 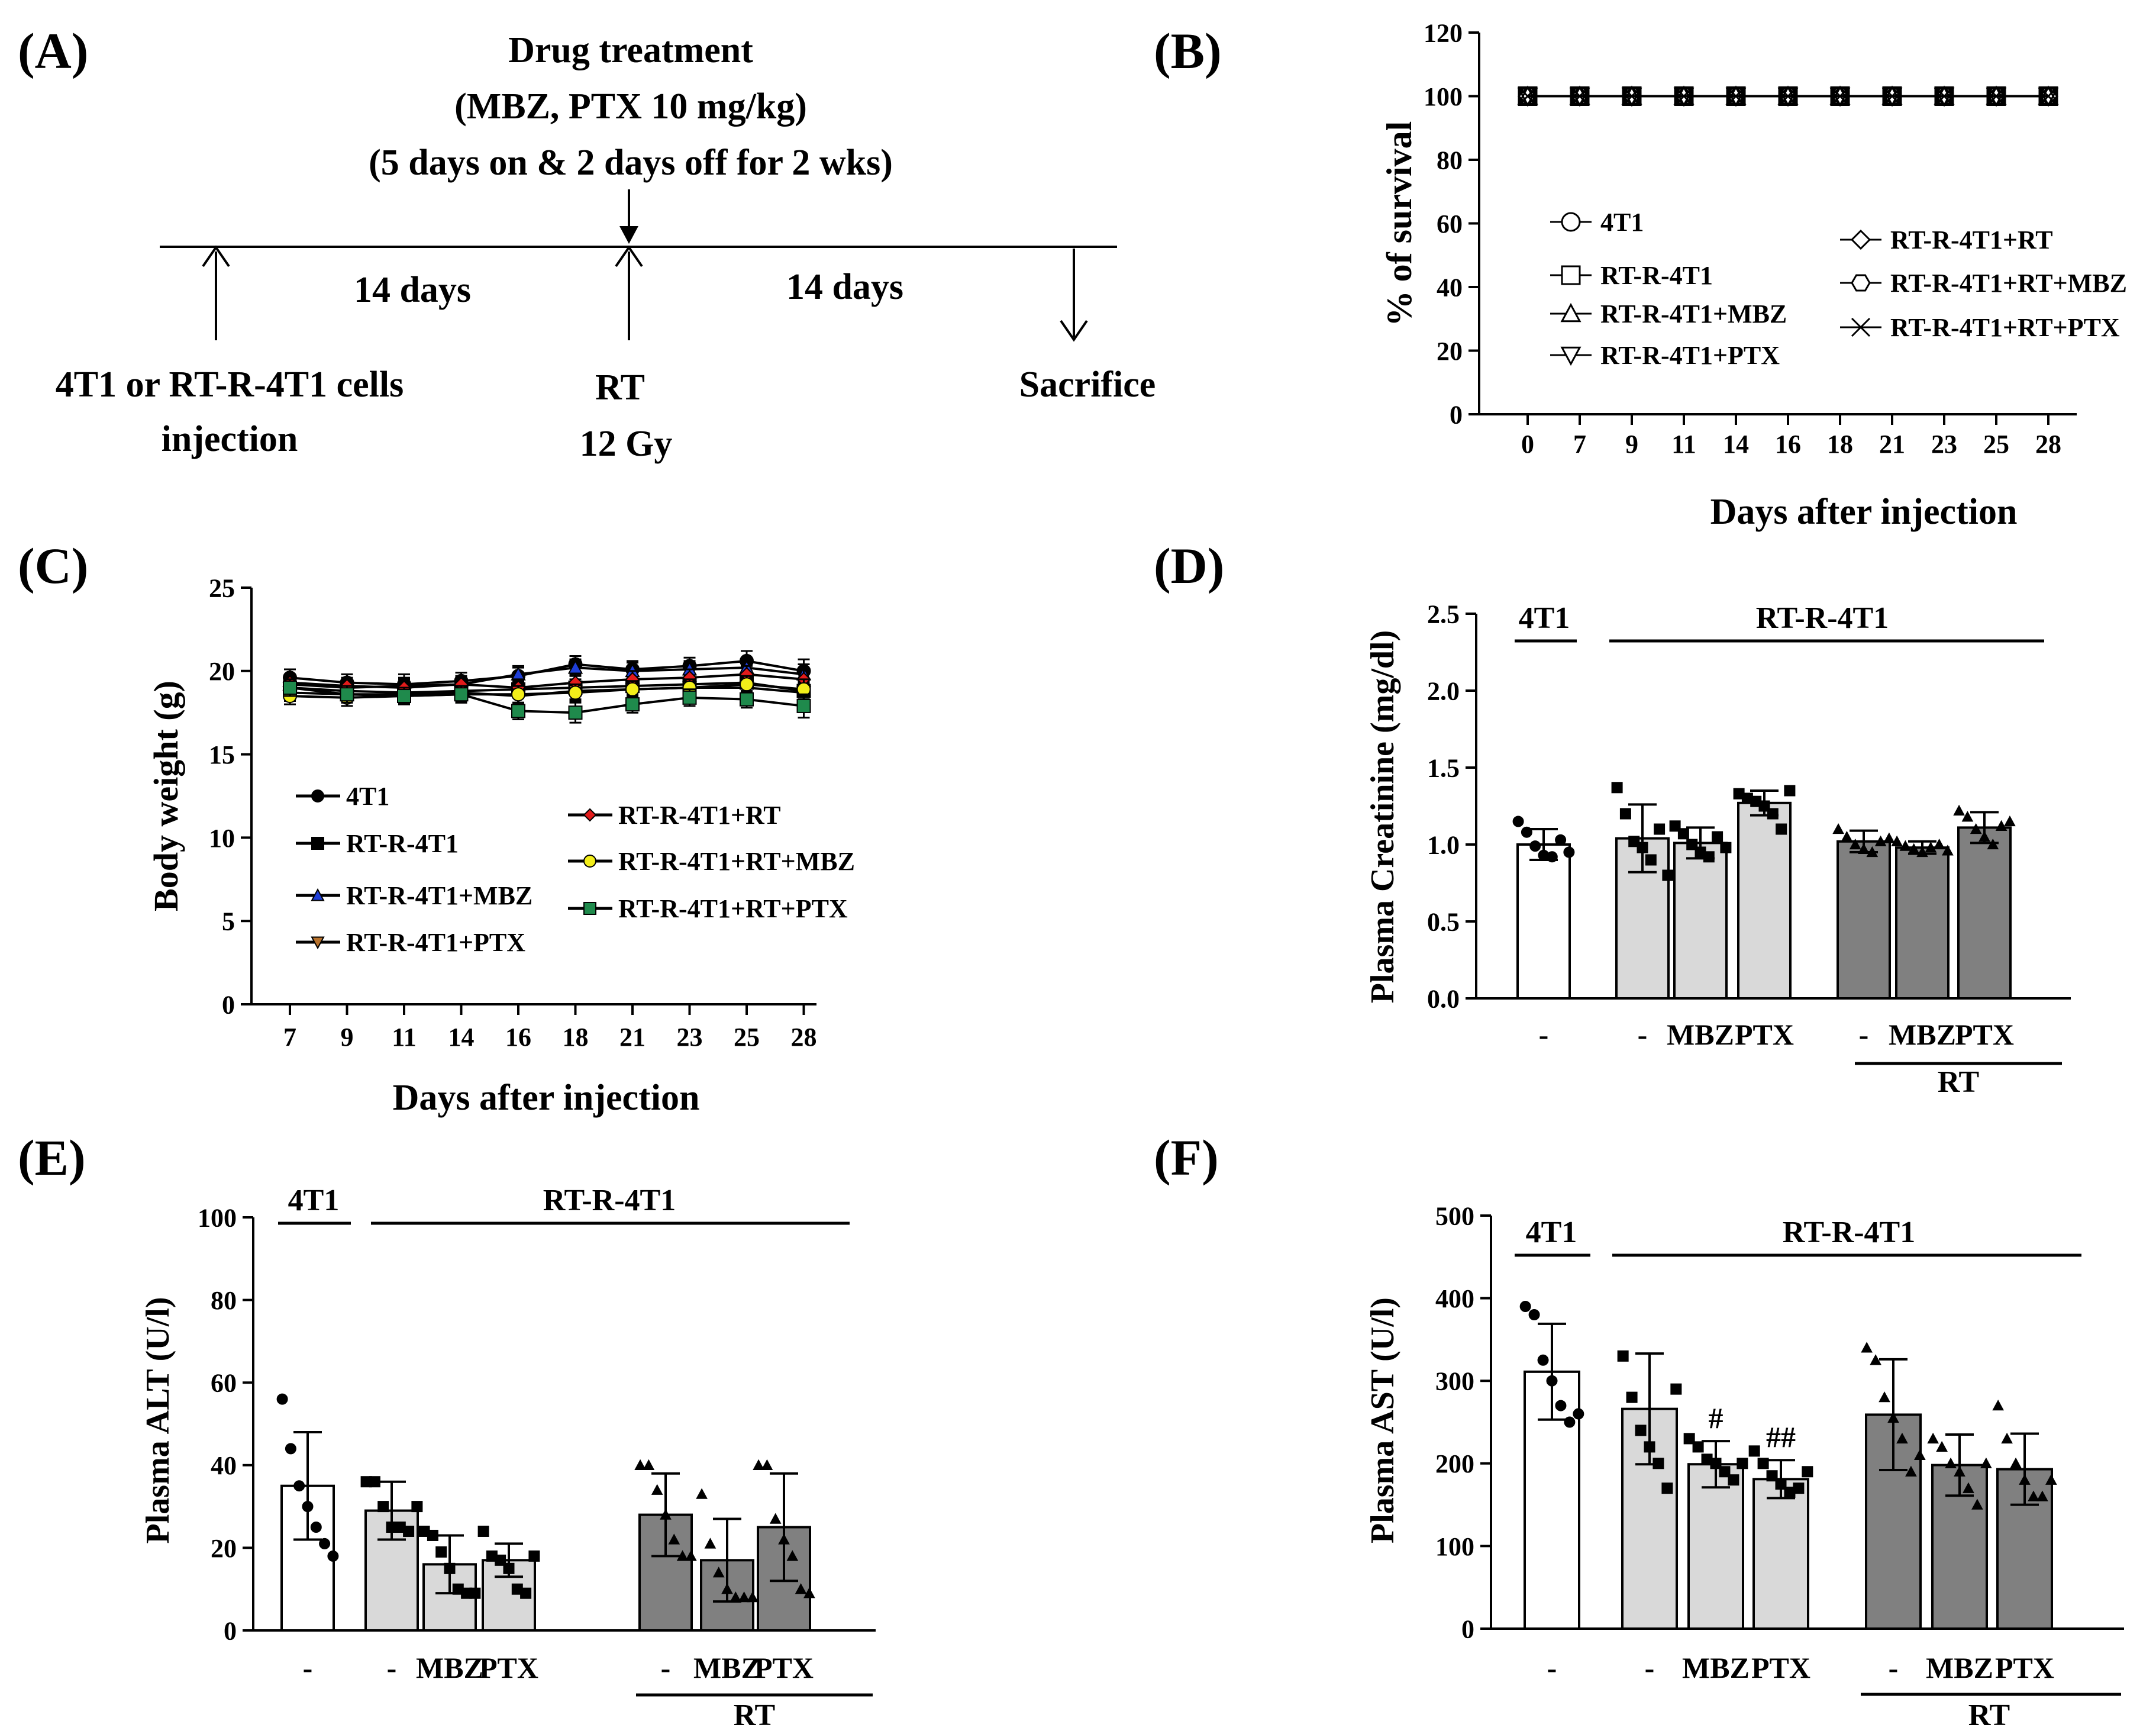 I want to click on series-line, so click(x=546, y=687).